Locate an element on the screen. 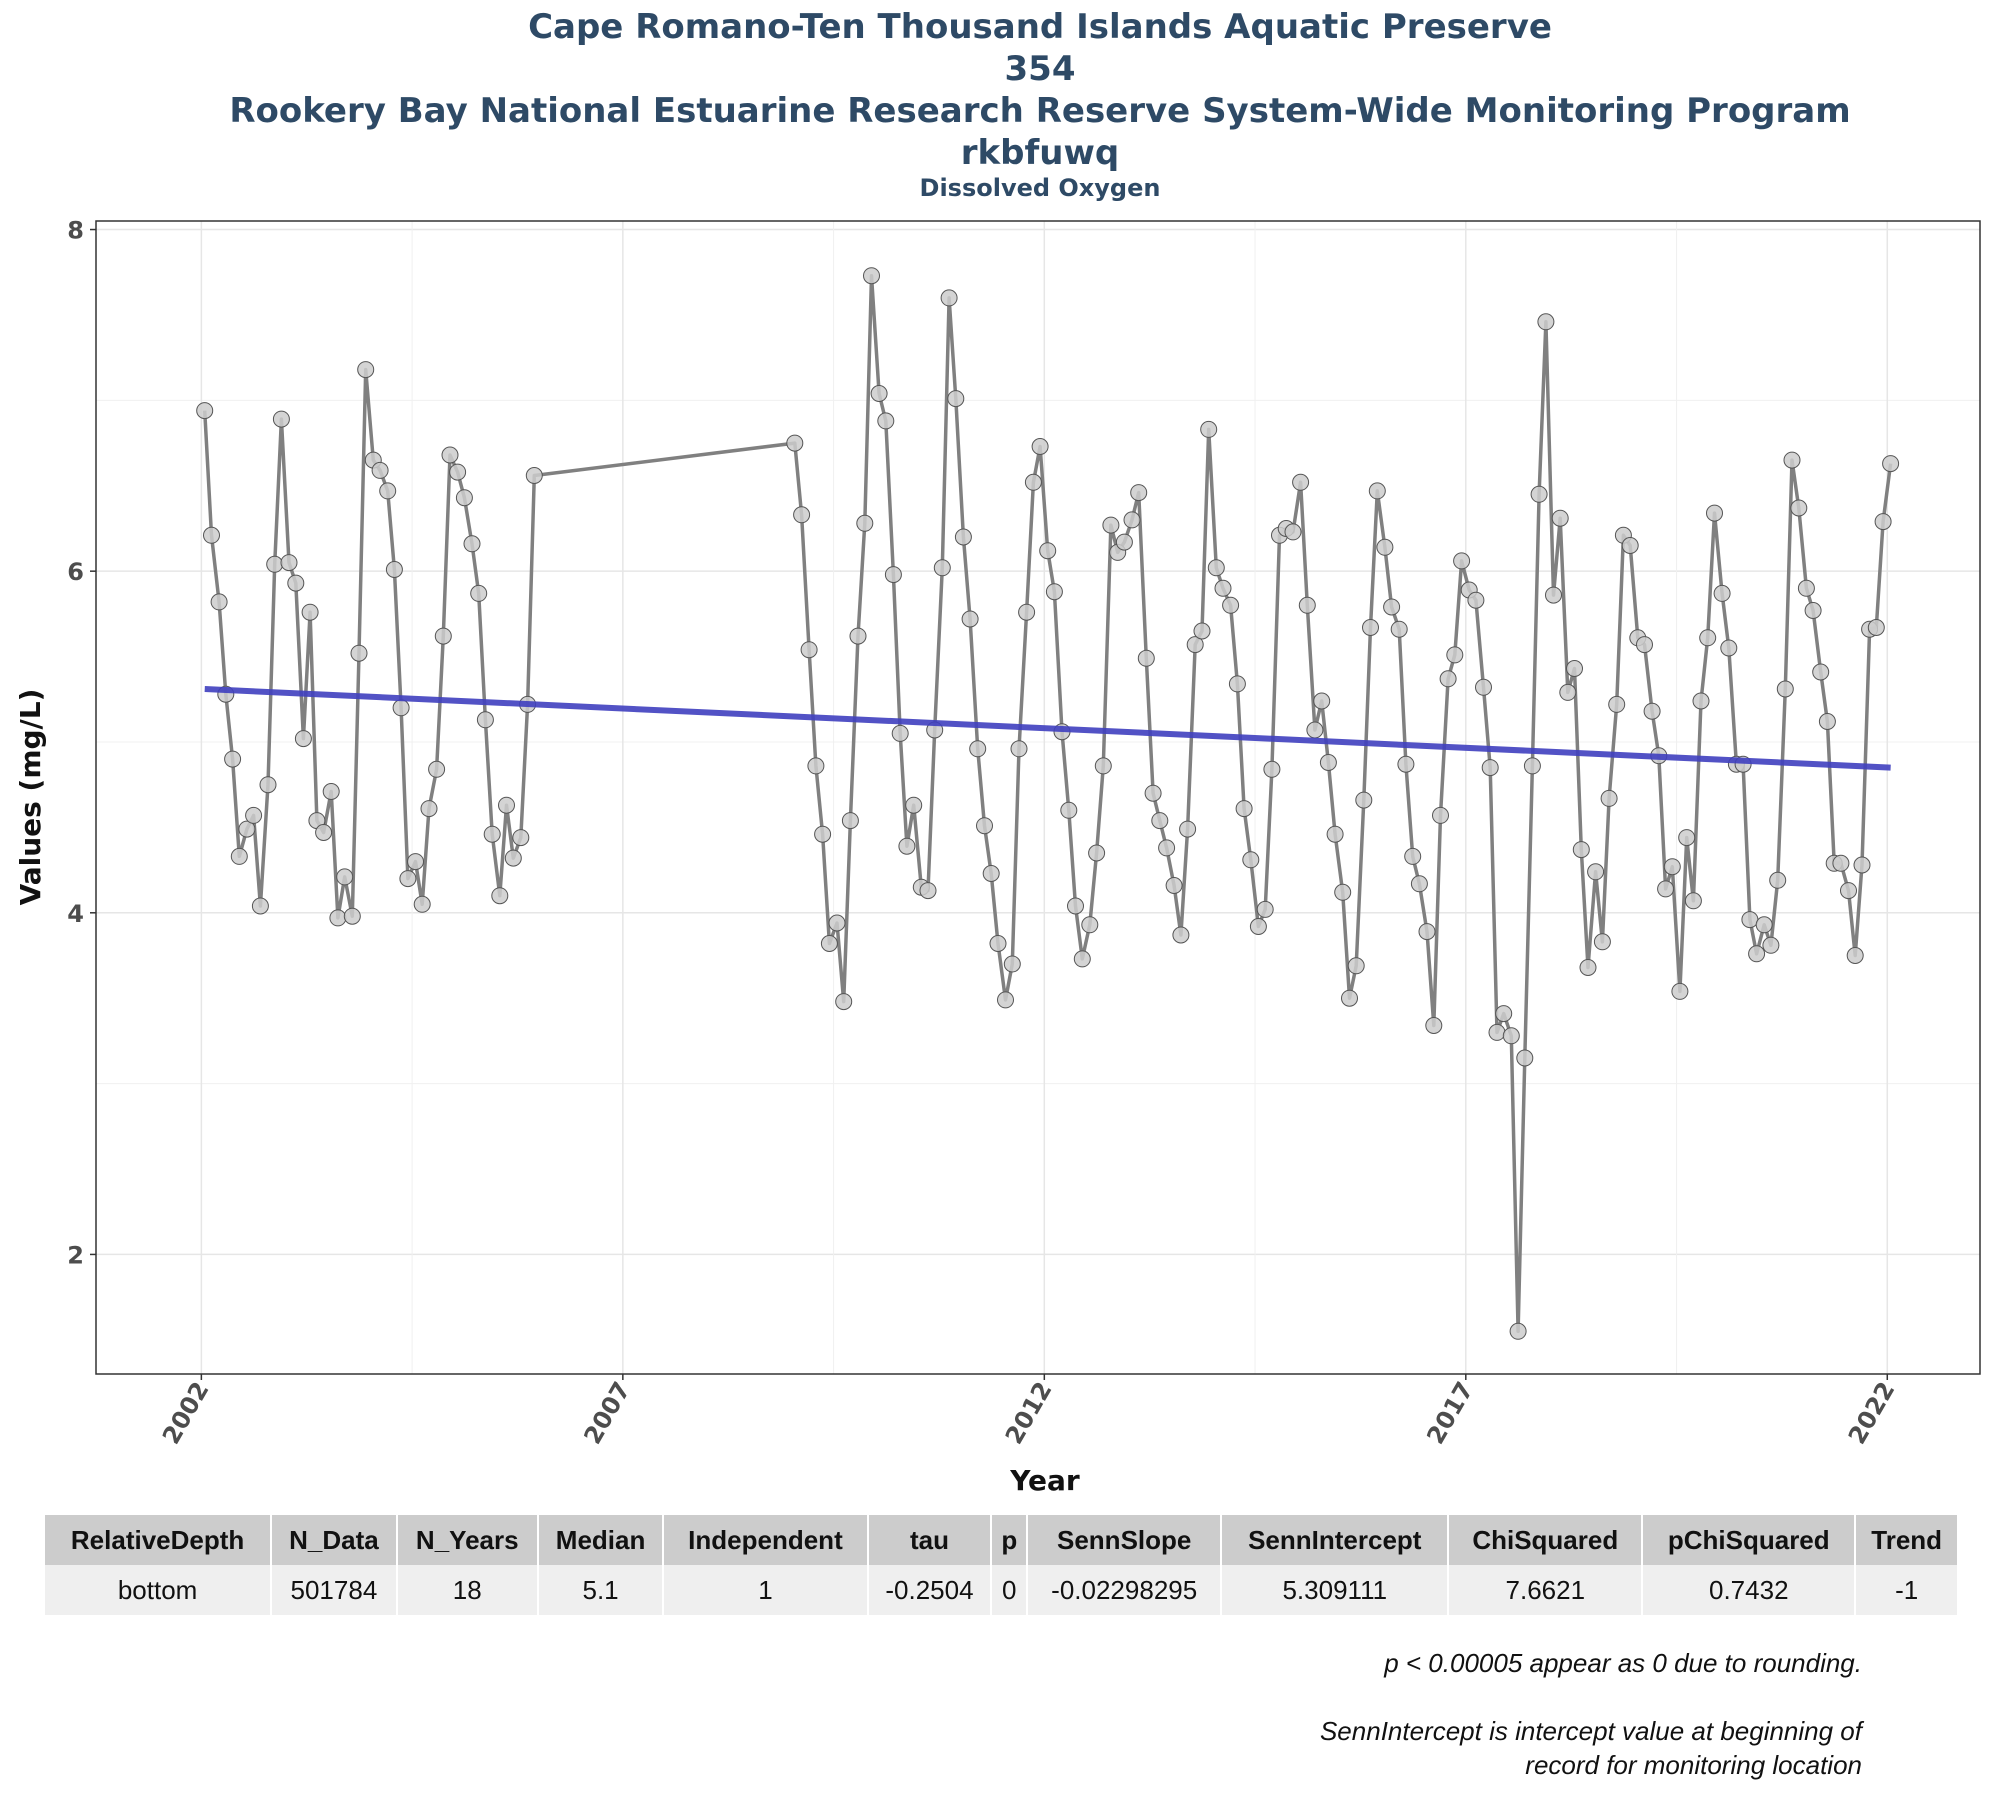 This screenshot has width=2000, height=1800. col-header-n-data: N_Data is located at coordinates (334, 1540).